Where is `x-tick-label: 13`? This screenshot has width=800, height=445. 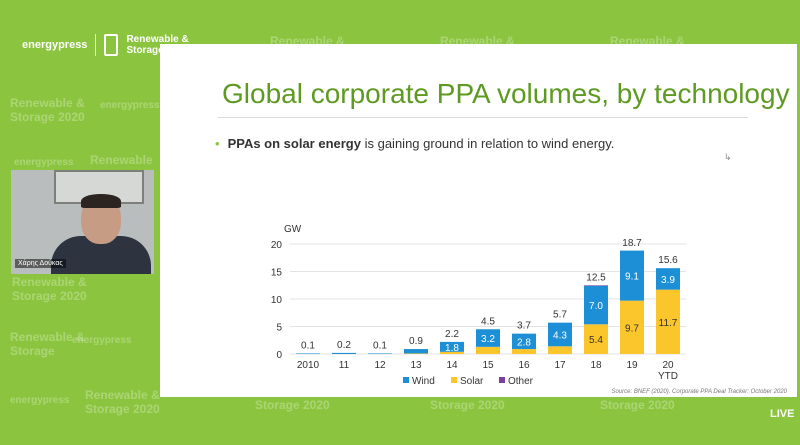
x-tick-label: 13 is located at coordinates (416, 365).